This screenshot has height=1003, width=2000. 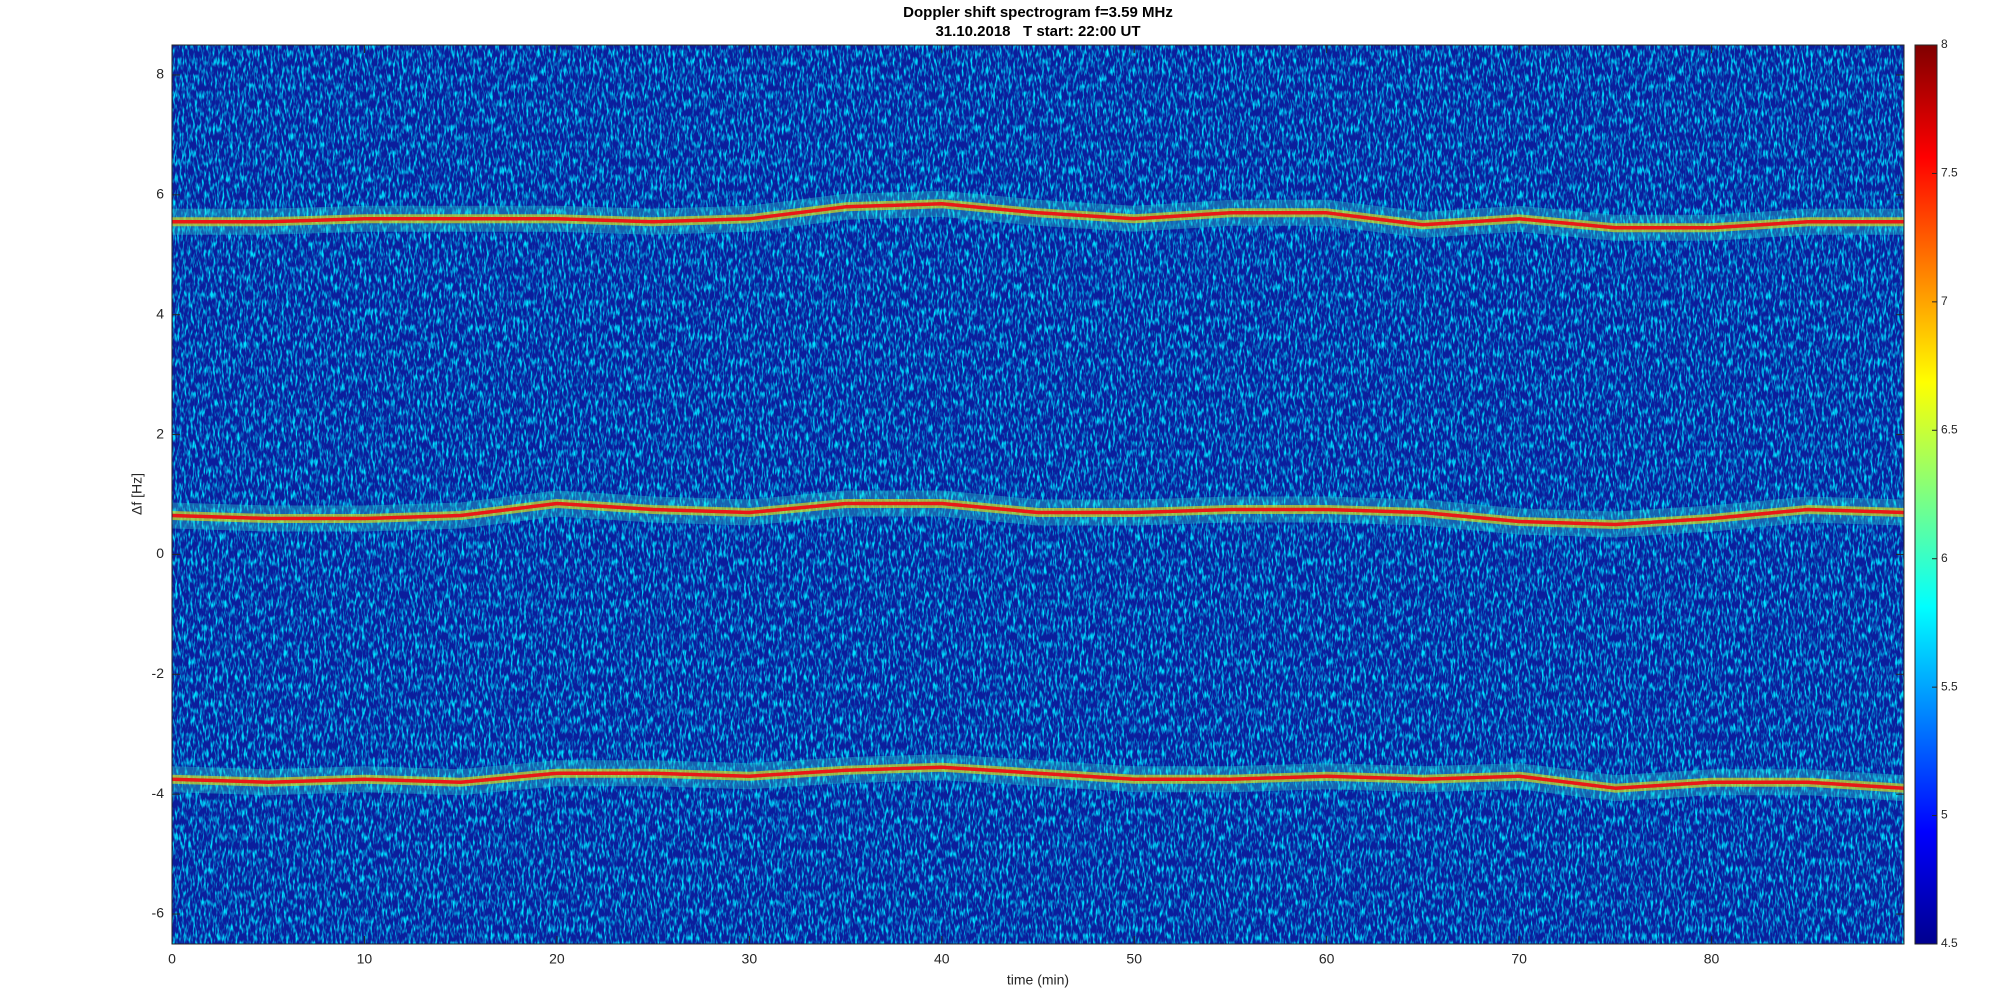 What do you see at coordinates (158, 793) in the screenshot?
I see `y-tick-label: -4` at bounding box center [158, 793].